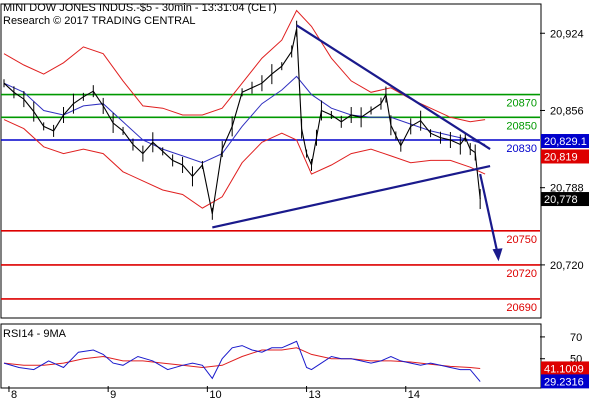 Image resolution: width=590 pixels, height=400 pixels. I want to click on rsi-badge-label: 41.1009, so click(564, 369).